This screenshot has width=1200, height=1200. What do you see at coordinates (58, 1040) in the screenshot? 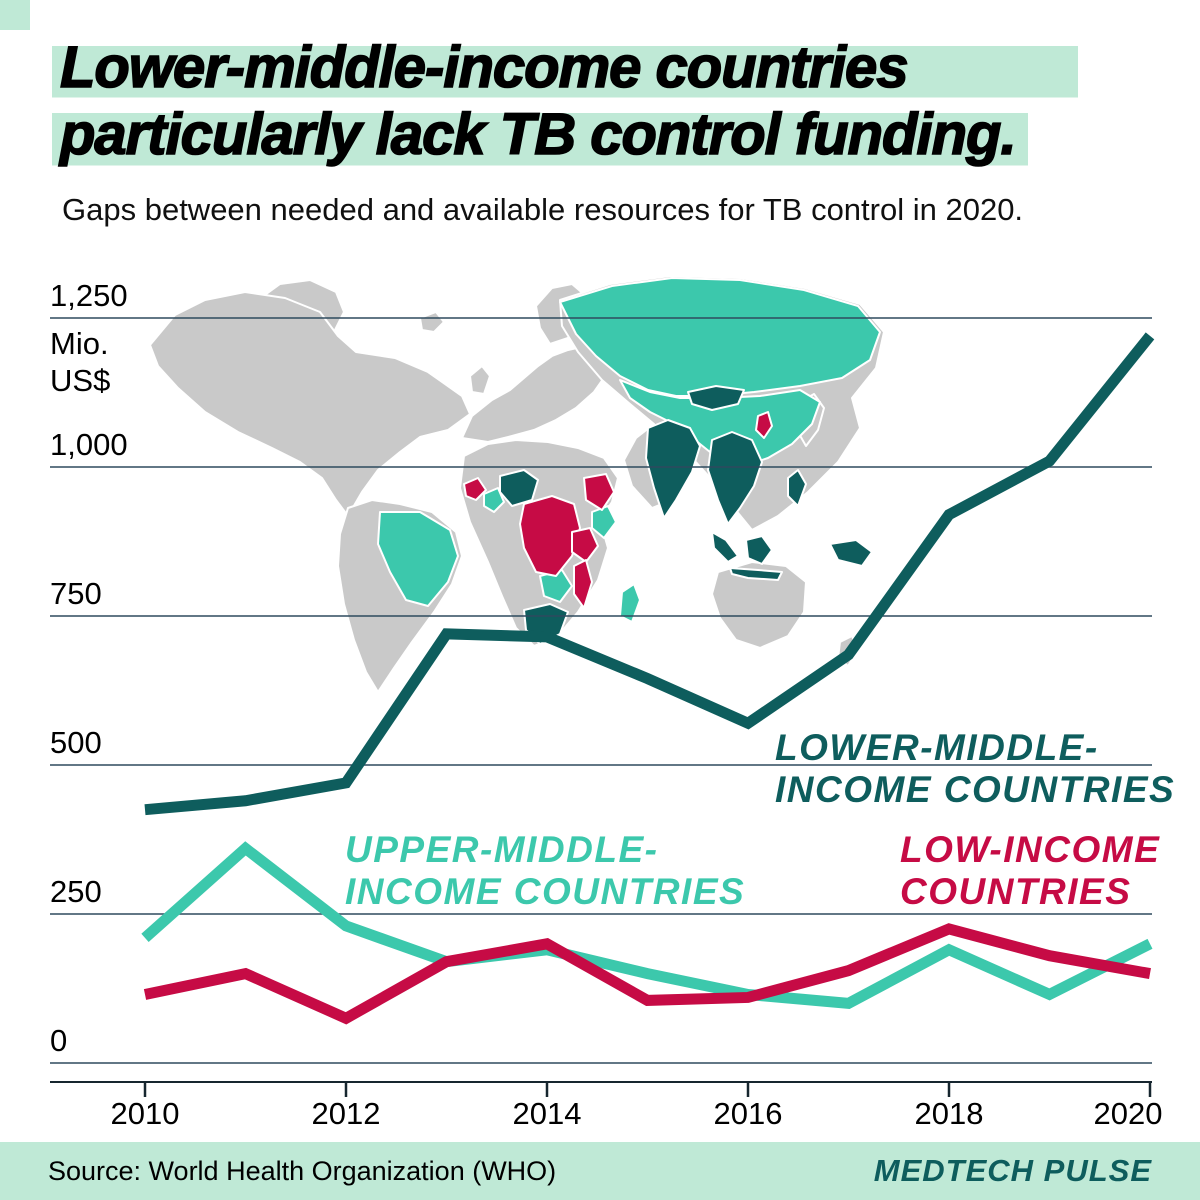
I see `y-tick-label: 0` at bounding box center [58, 1040].